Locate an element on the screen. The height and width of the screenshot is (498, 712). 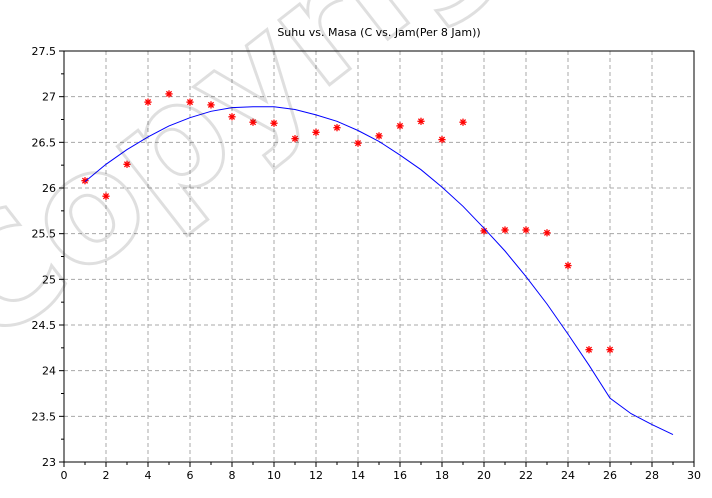
x-tick-label: 10 is located at coordinates (274, 475).